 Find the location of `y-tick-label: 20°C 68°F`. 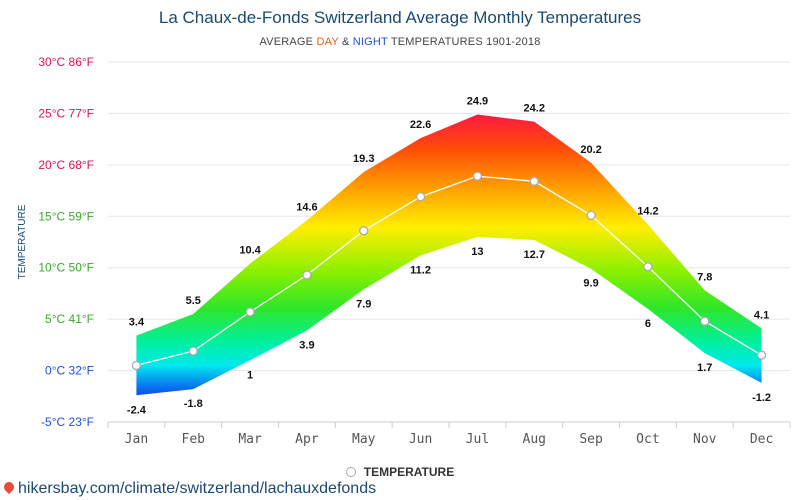

y-tick-label: 20°C 68°F is located at coordinates (66, 165).